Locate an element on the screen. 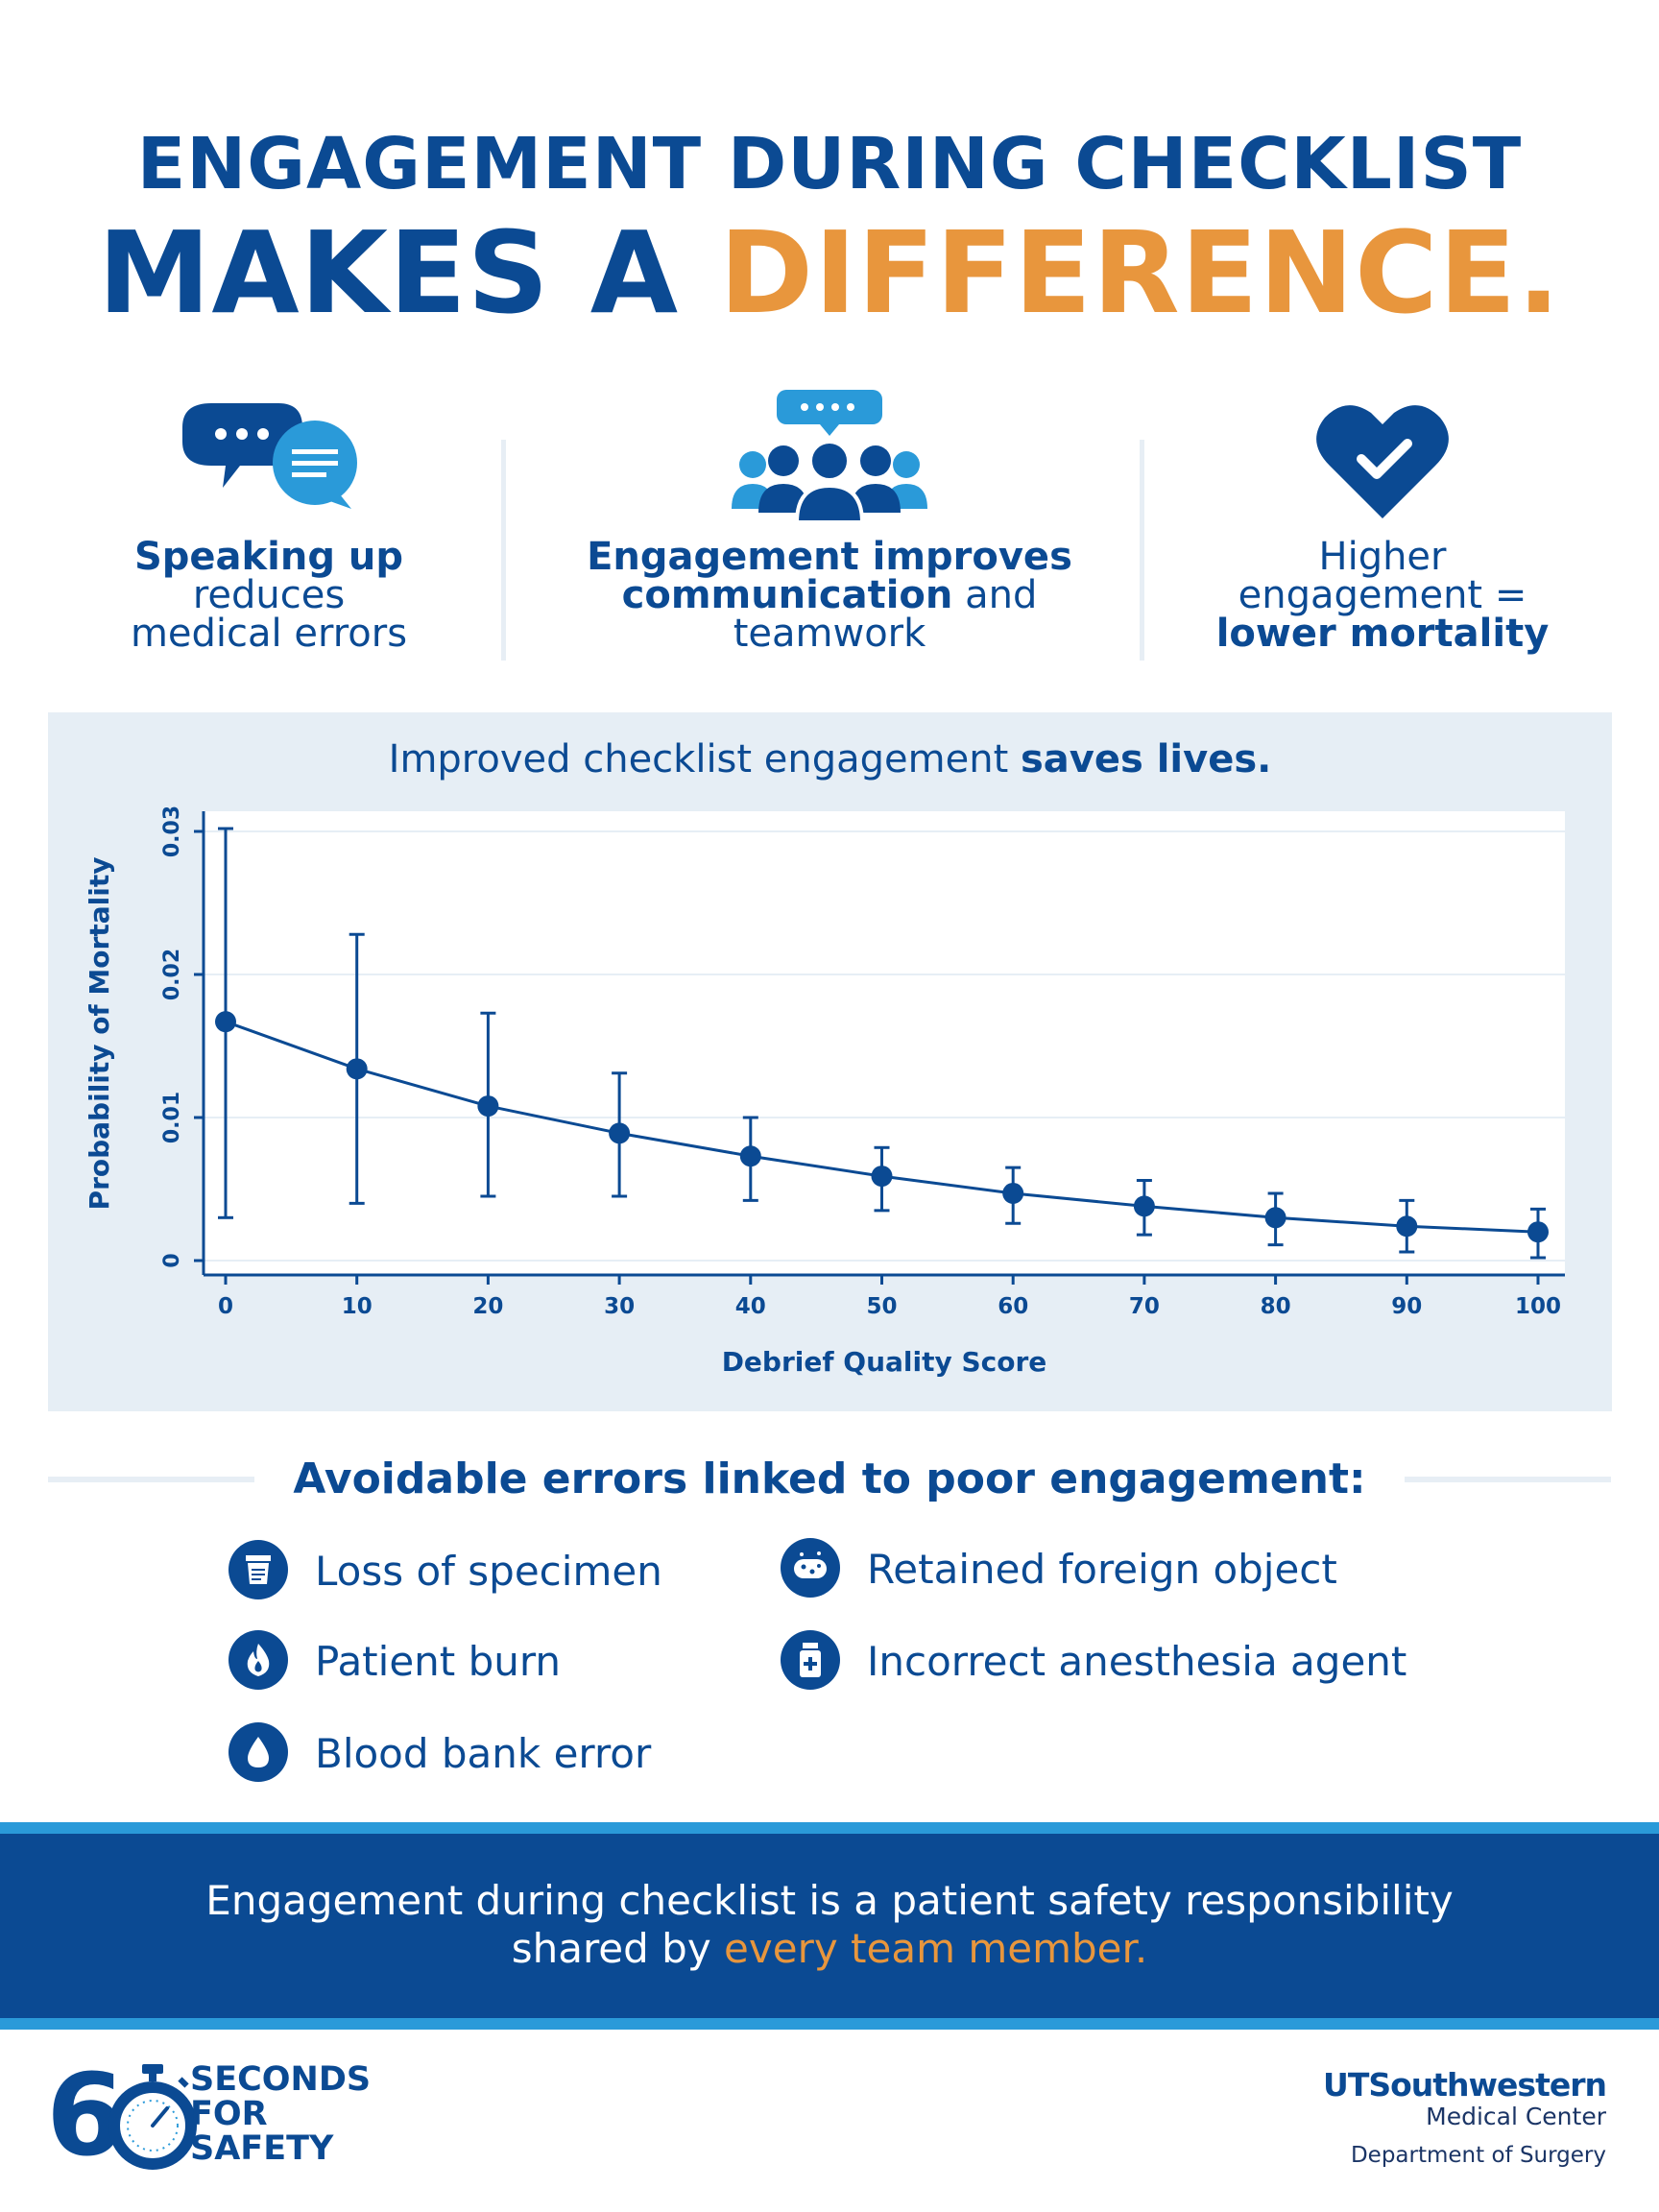 The image size is (1659, 2212). x-tick-label: 20 is located at coordinates (487, 1306).